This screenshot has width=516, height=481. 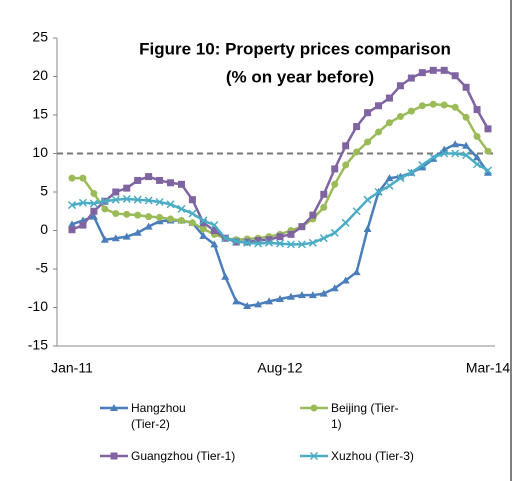 I want to click on y-tick-label: 5, so click(x=44, y=191).